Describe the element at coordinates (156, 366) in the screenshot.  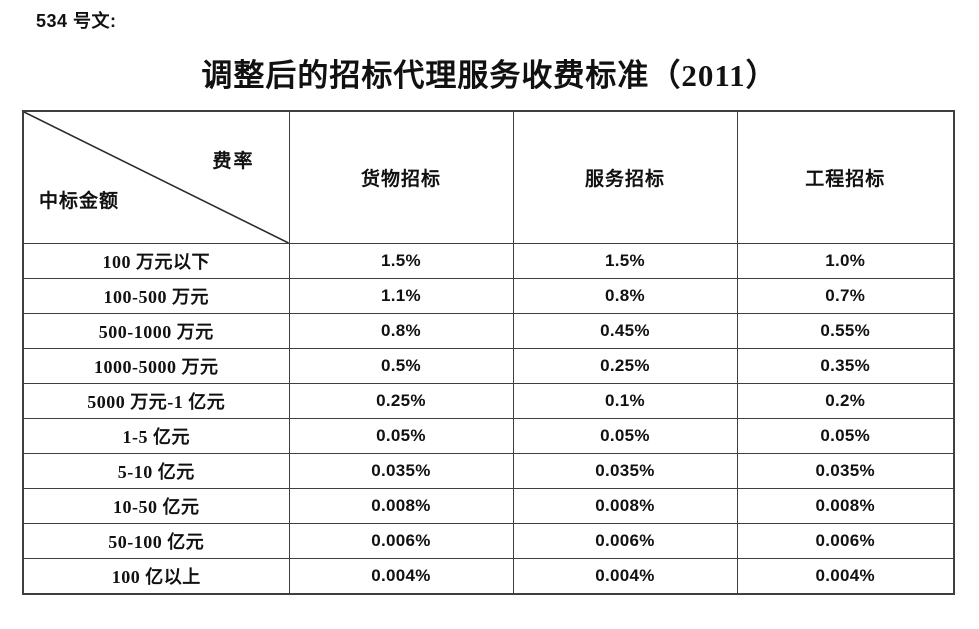
I see `amount-range-cell: 1000-5000 万元` at that location.